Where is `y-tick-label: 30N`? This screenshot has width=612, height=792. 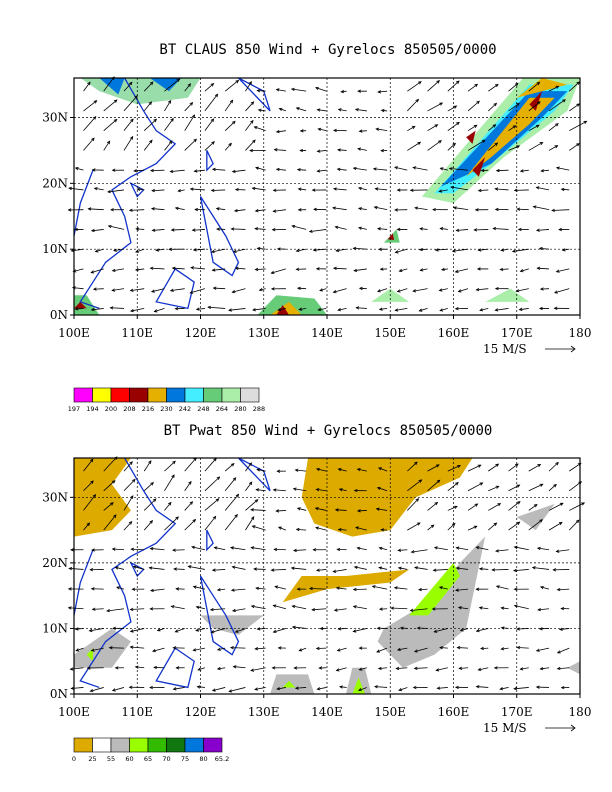
y-tick-label: 30N is located at coordinates (55, 497).